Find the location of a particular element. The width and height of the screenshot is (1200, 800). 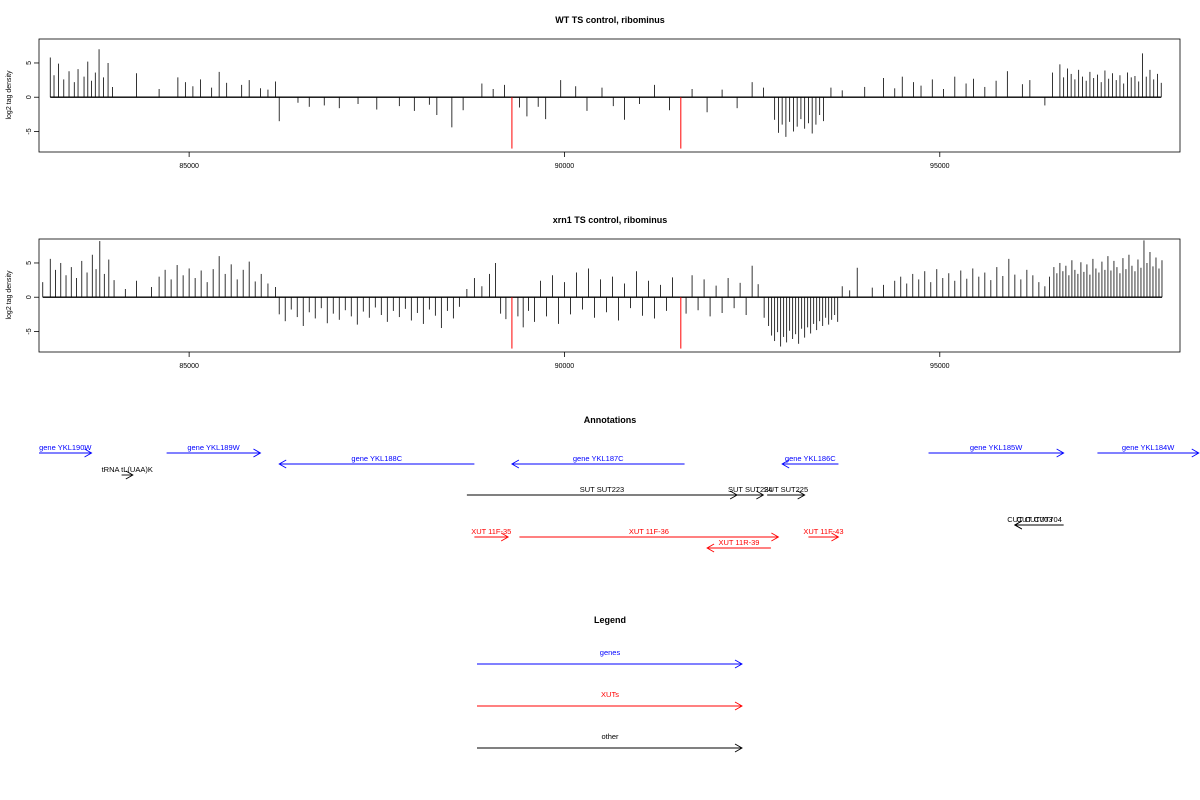

annotation-feature: SUT SUT224 is located at coordinates (750, 492).